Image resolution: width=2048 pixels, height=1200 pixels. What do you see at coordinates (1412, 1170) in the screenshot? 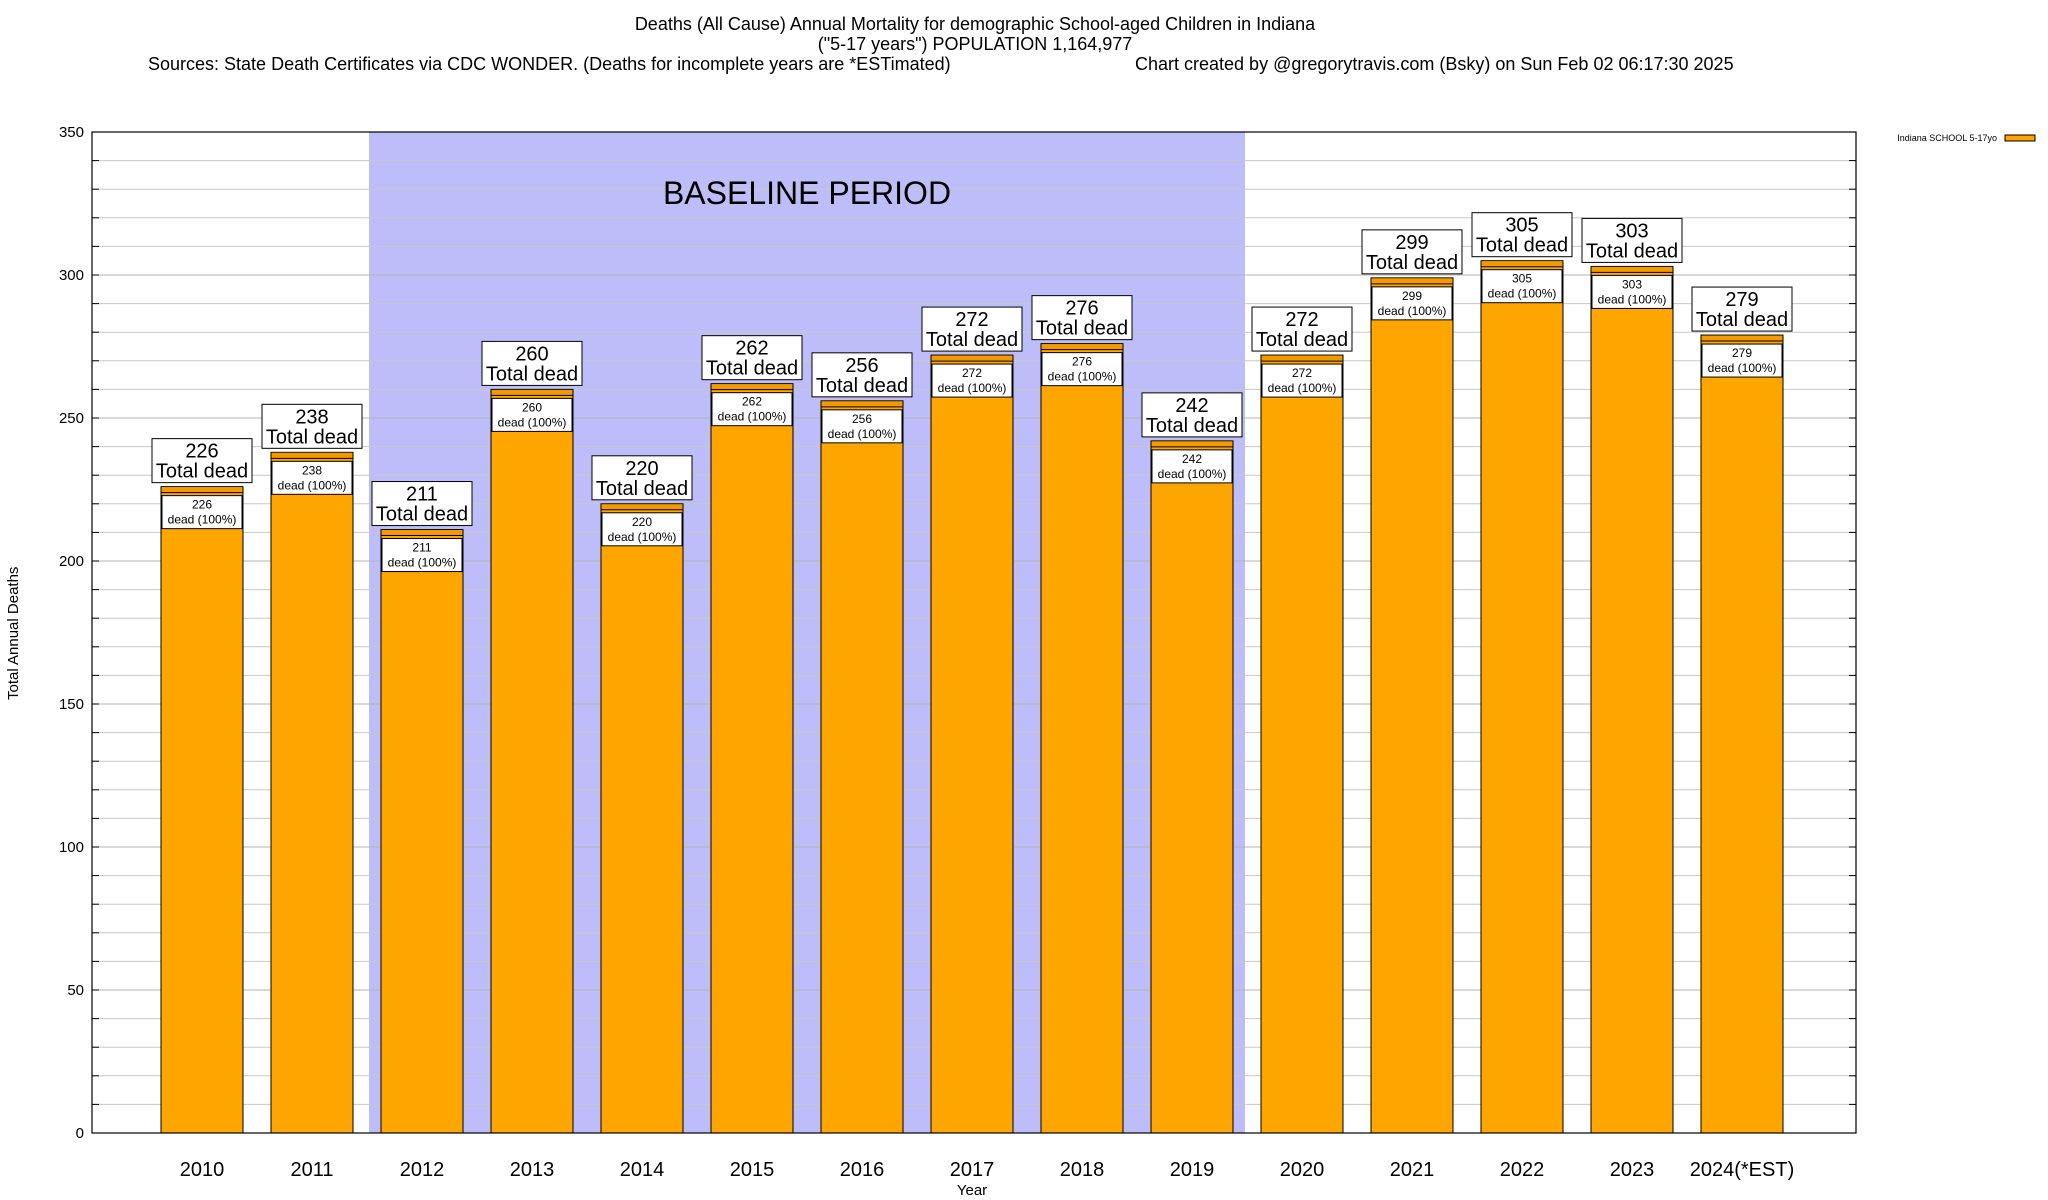
I see `x-tick-label: 2021` at bounding box center [1412, 1170].